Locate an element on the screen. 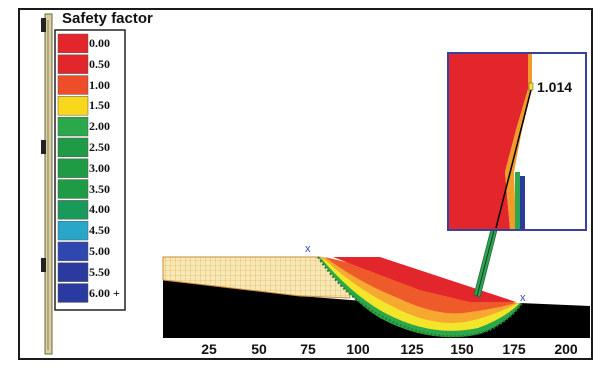 This screenshot has width=611, height=370. legend-label: 1.00 is located at coordinates (99, 84).